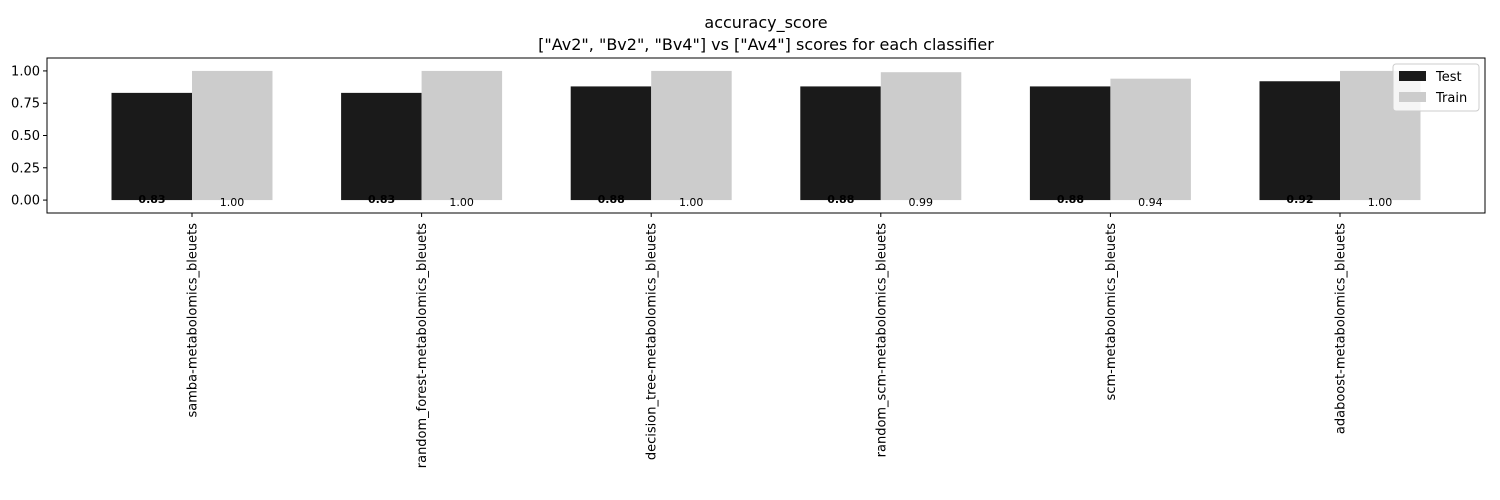  I want to click on y-tick-label: 0.75, so click(25, 104).